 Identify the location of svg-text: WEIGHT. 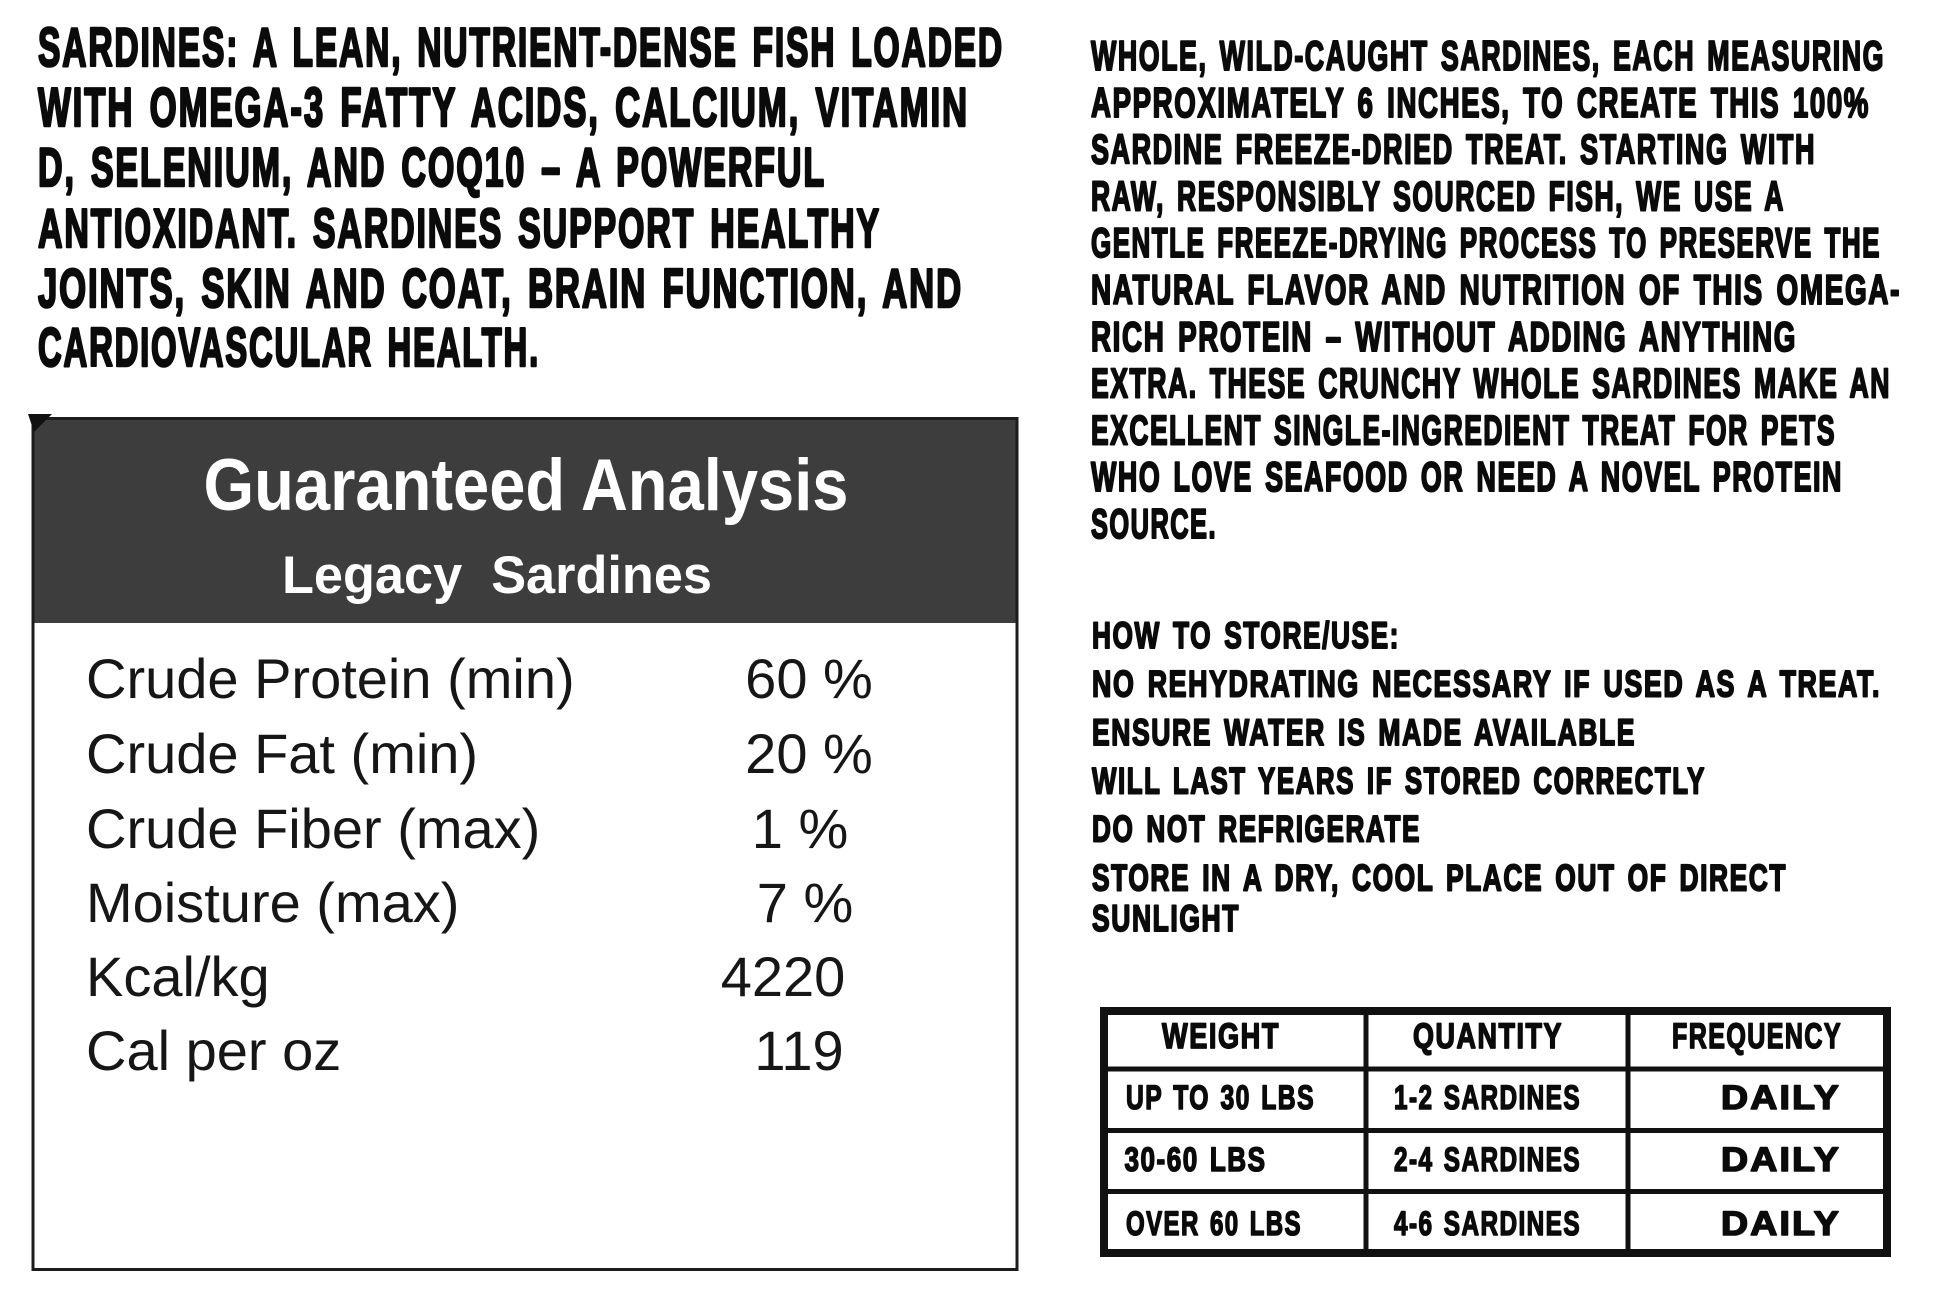
(1221, 1036).